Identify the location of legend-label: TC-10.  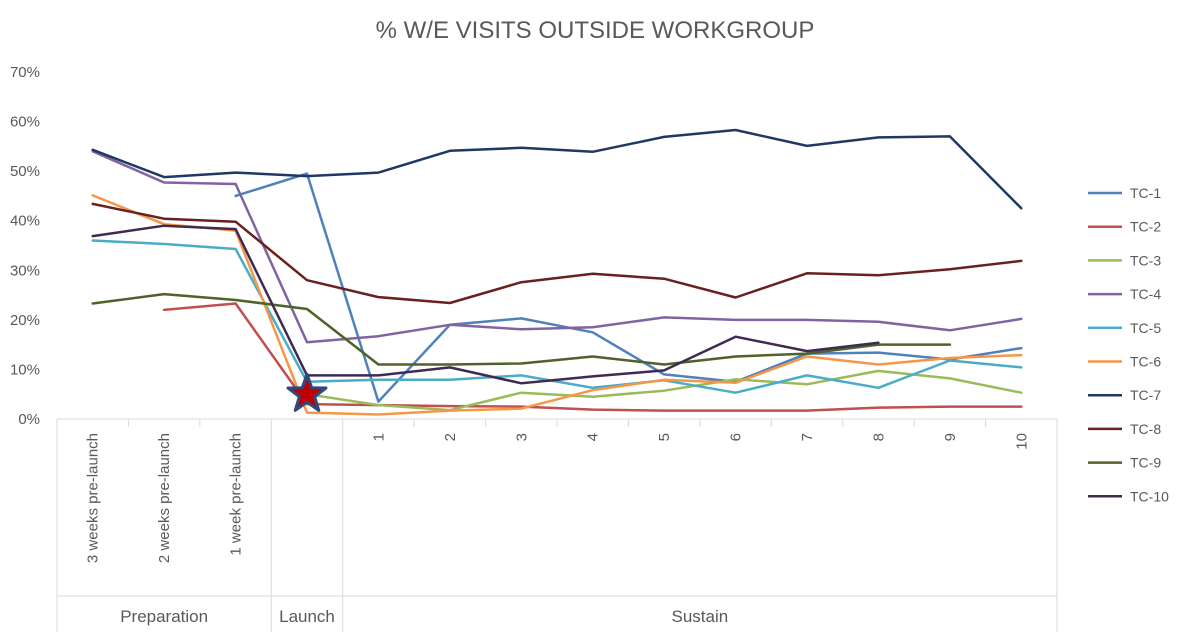
(1149, 496).